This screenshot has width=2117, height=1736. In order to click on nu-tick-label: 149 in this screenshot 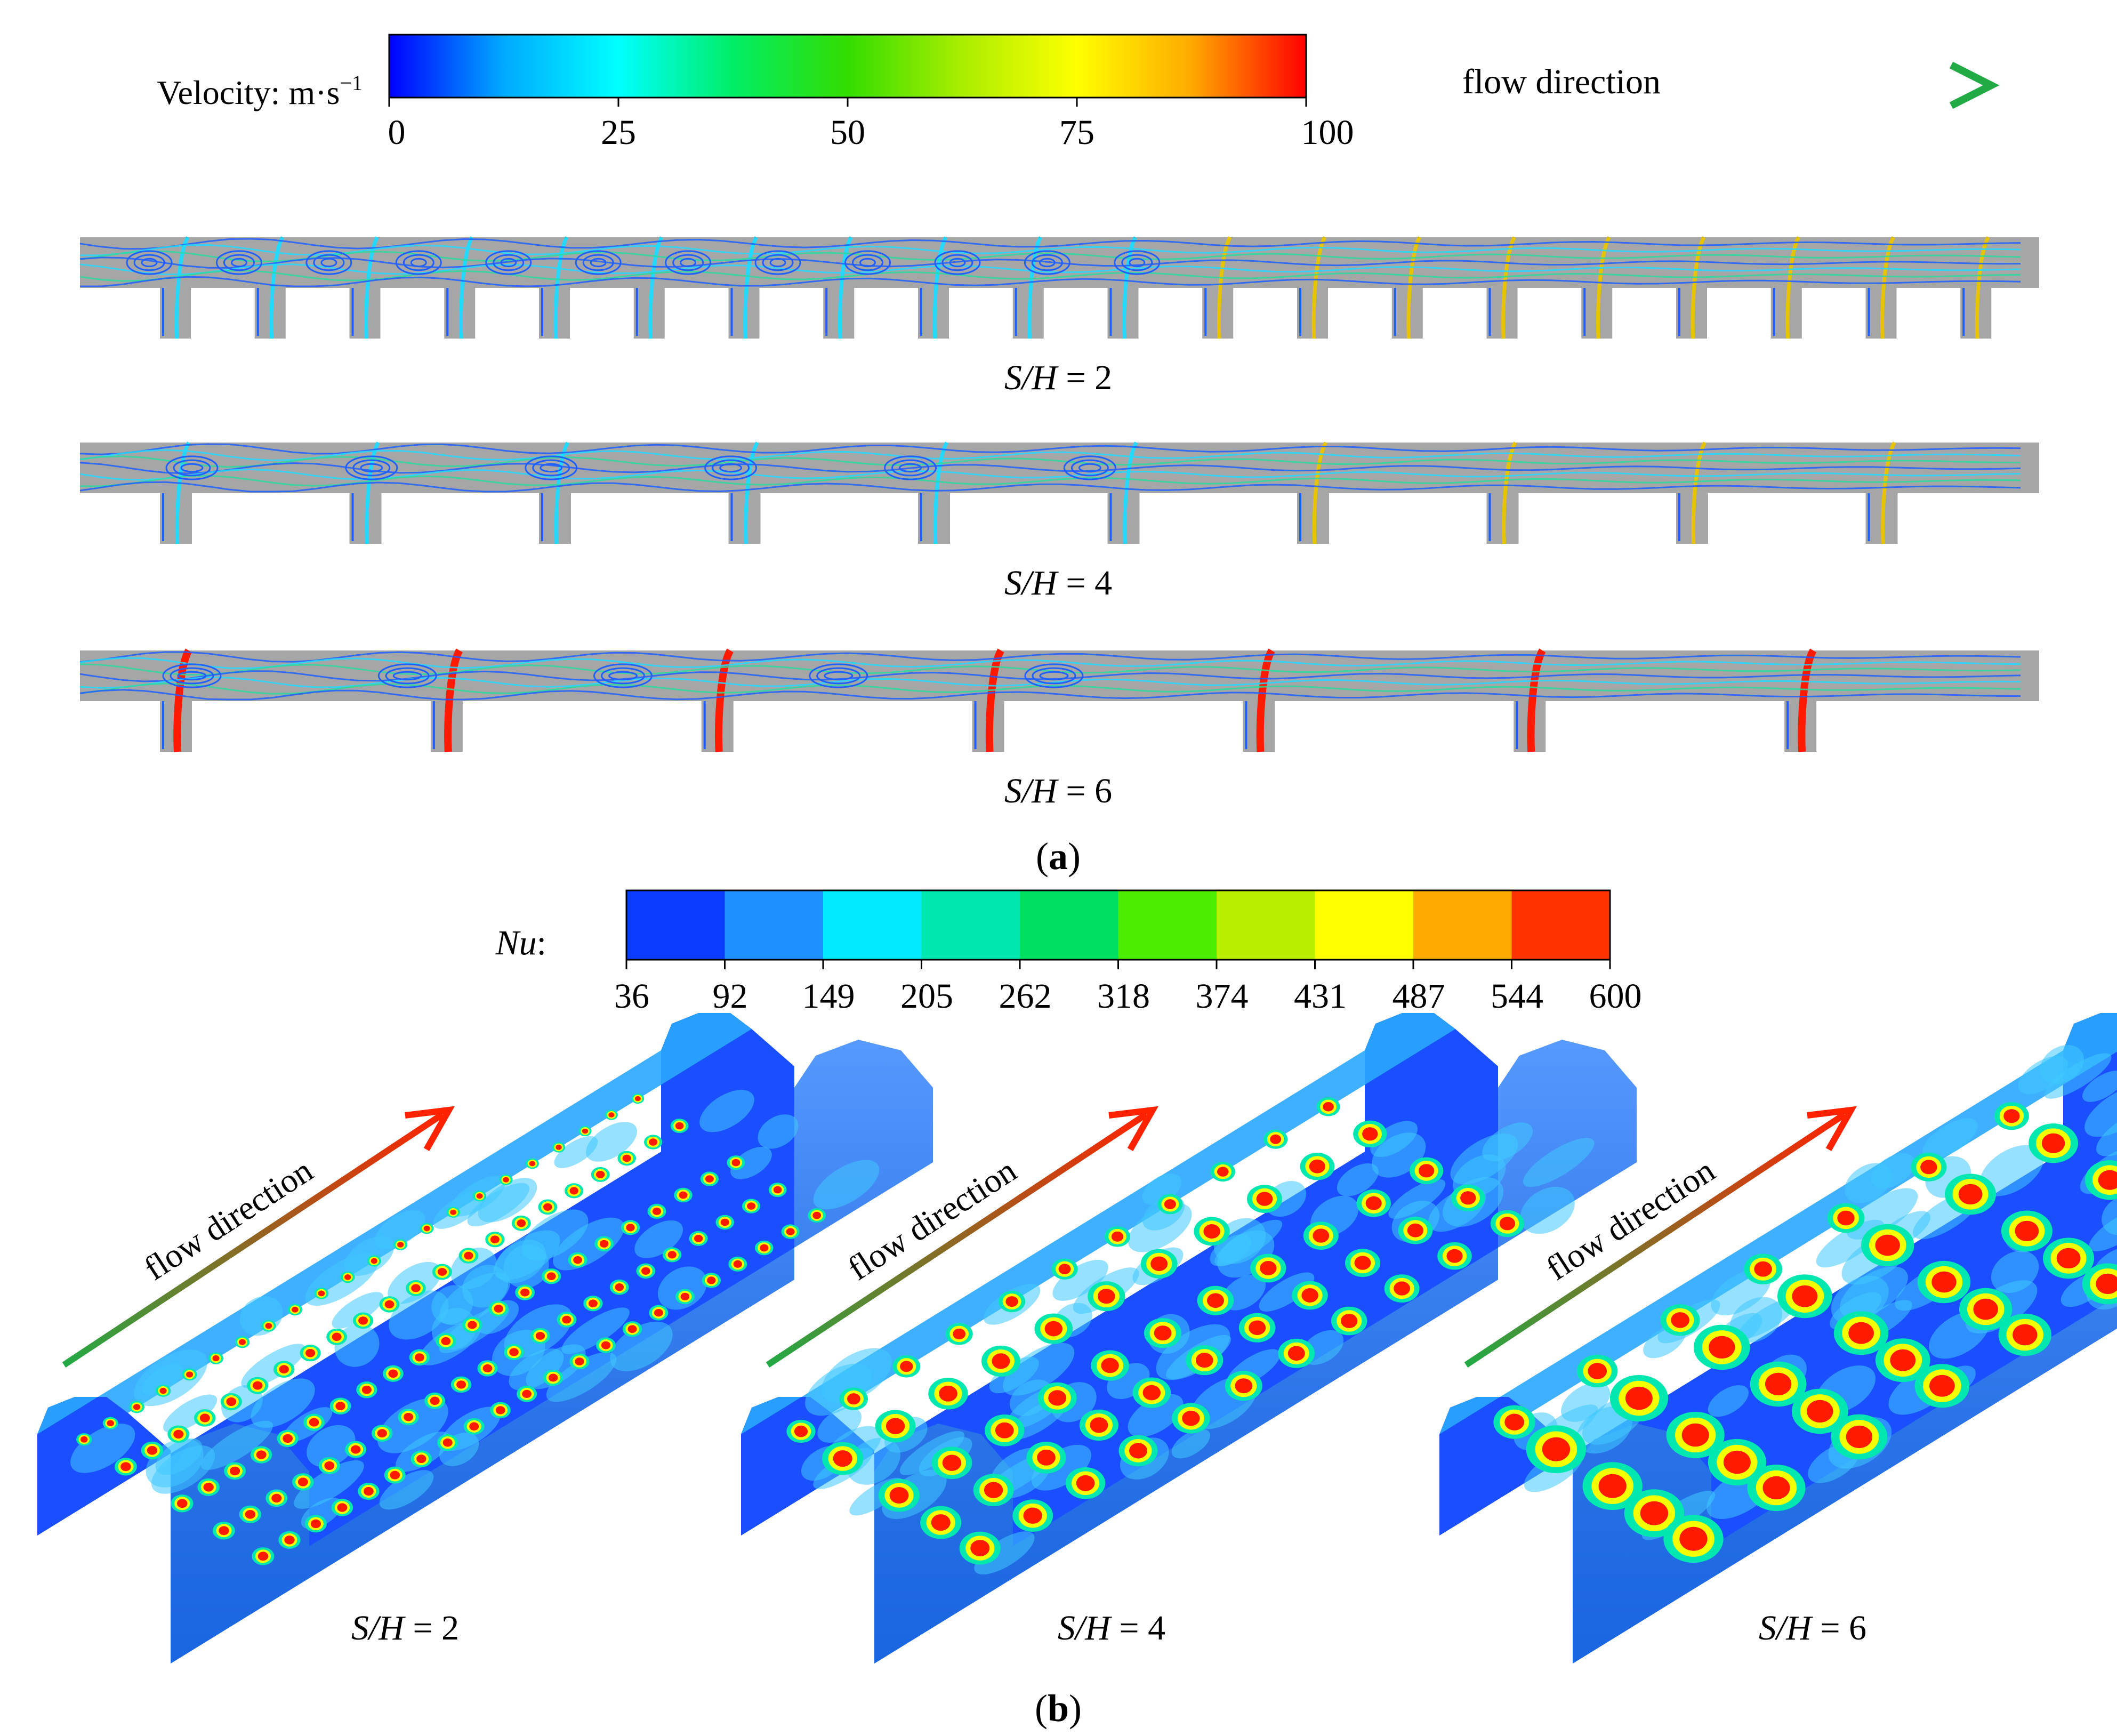, I will do `click(829, 996)`.